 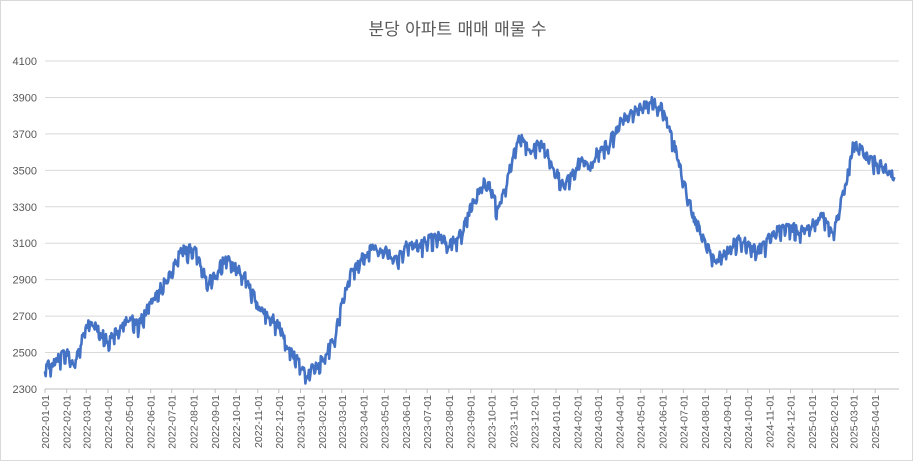 I want to click on x-tick-label: 2022-06-01, so click(x=152, y=422).